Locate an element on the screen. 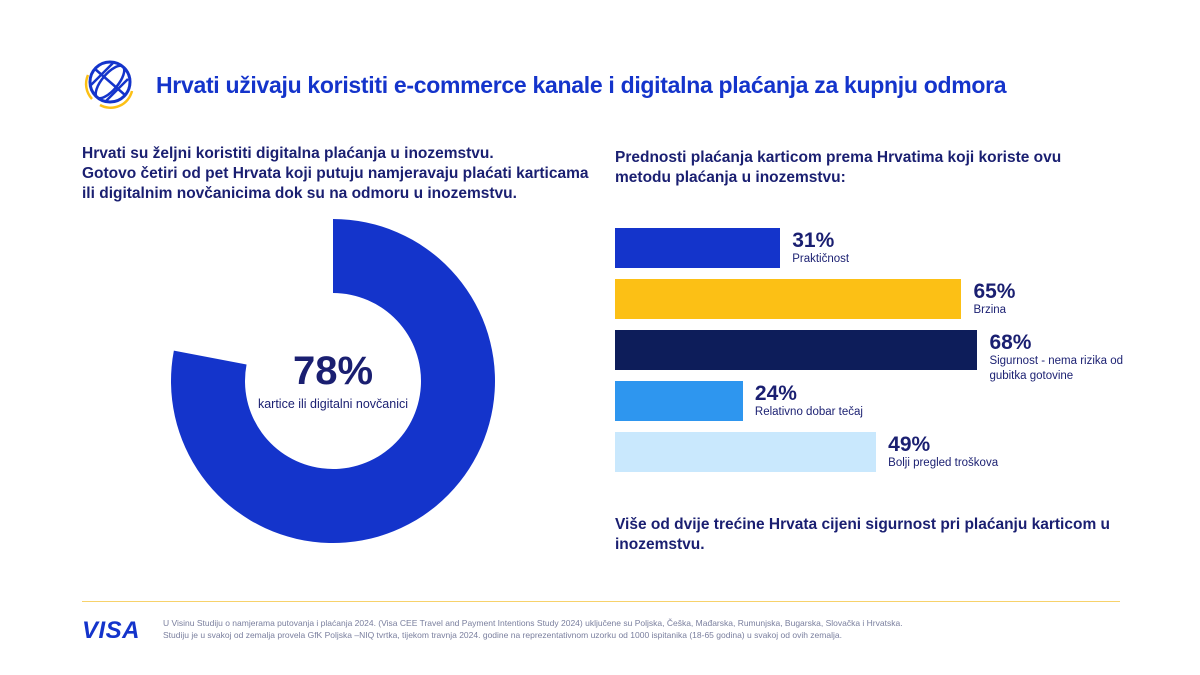 This screenshot has width=1200, height=675. bar-category-label: Relativno dobar tečaj is located at coordinates (808, 412).